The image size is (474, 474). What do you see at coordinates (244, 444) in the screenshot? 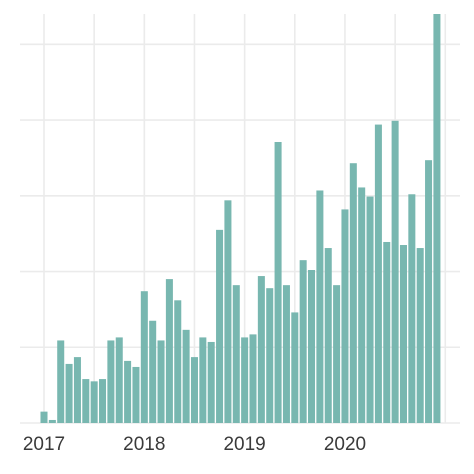
I see `x-tick-label: 2019` at bounding box center [244, 444].